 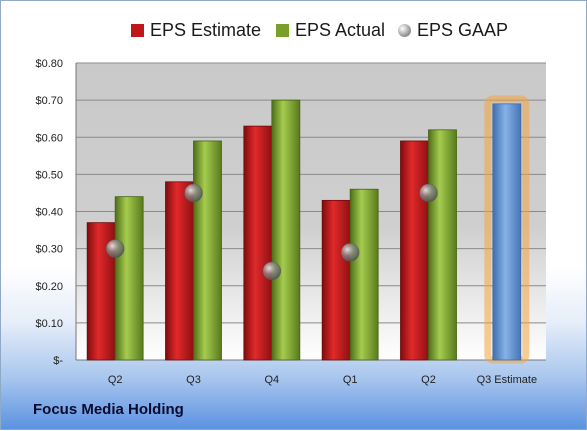 What do you see at coordinates (507, 232) in the screenshot?
I see `bar-q3-estimate` at bounding box center [507, 232].